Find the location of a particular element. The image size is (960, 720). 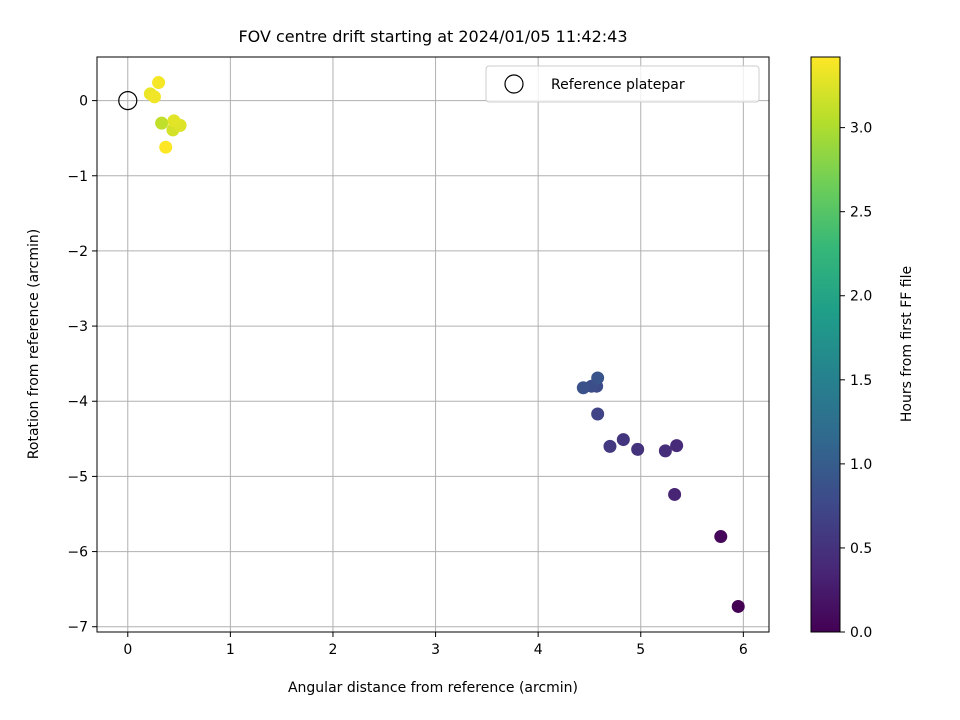

x-tick-label: 5 is located at coordinates (640, 650).